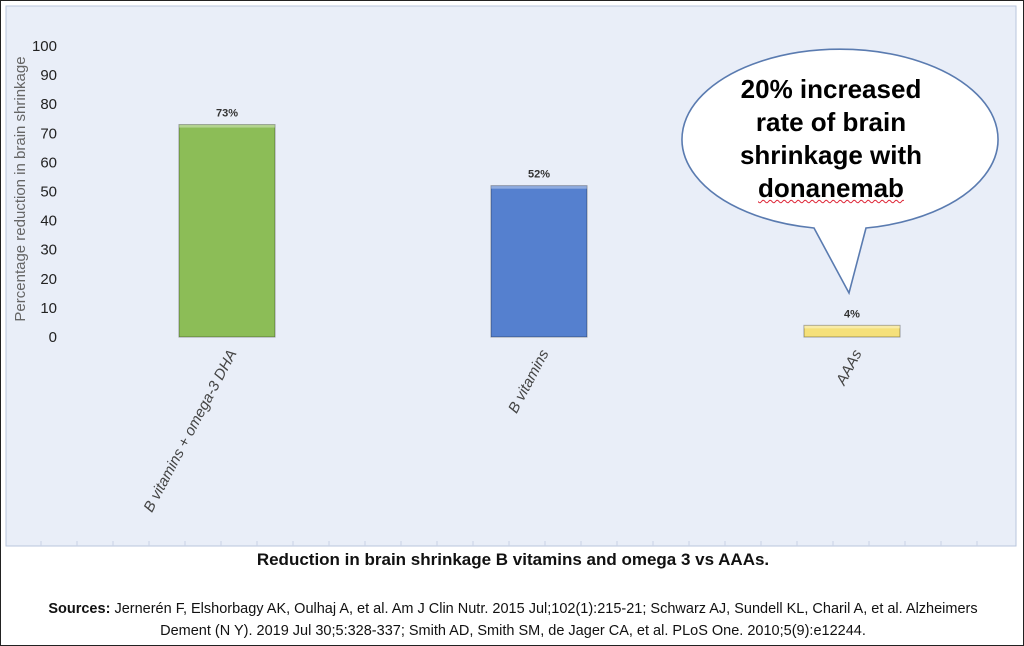 This screenshot has width=1024, height=646. What do you see at coordinates (48, 279) in the screenshot?
I see `y-tick-label: 20` at bounding box center [48, 279].